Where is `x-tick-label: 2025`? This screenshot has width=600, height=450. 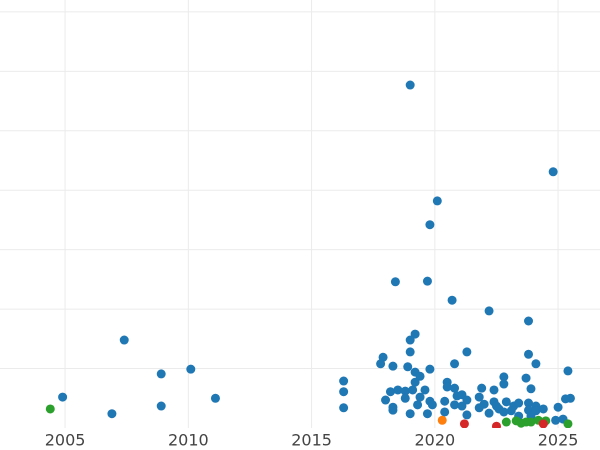
x-tick-label: 2025 is located at coordinates (558, 440).